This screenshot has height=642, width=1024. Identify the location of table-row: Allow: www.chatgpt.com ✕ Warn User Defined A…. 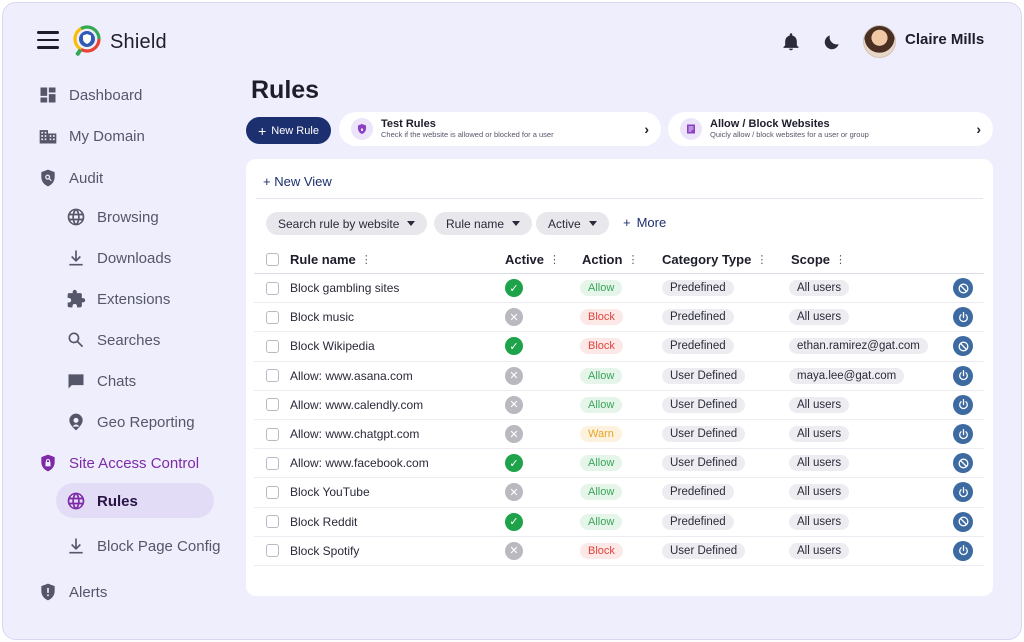
(619, 435).